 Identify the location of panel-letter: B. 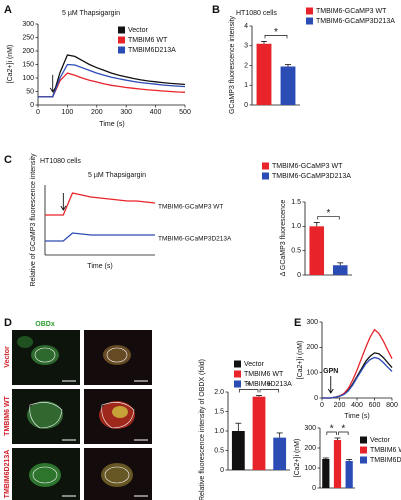
(216, 10).